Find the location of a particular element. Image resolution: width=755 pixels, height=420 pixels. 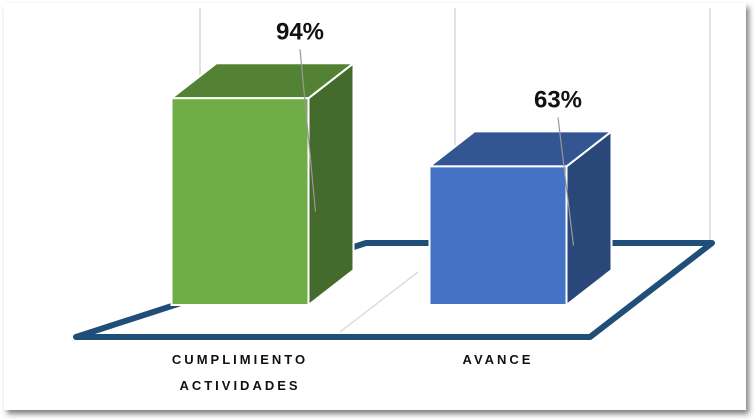

x-tick-label-box: CUMPLIMIENTO ACTIVIDADES is located at coordinates (240, 372).